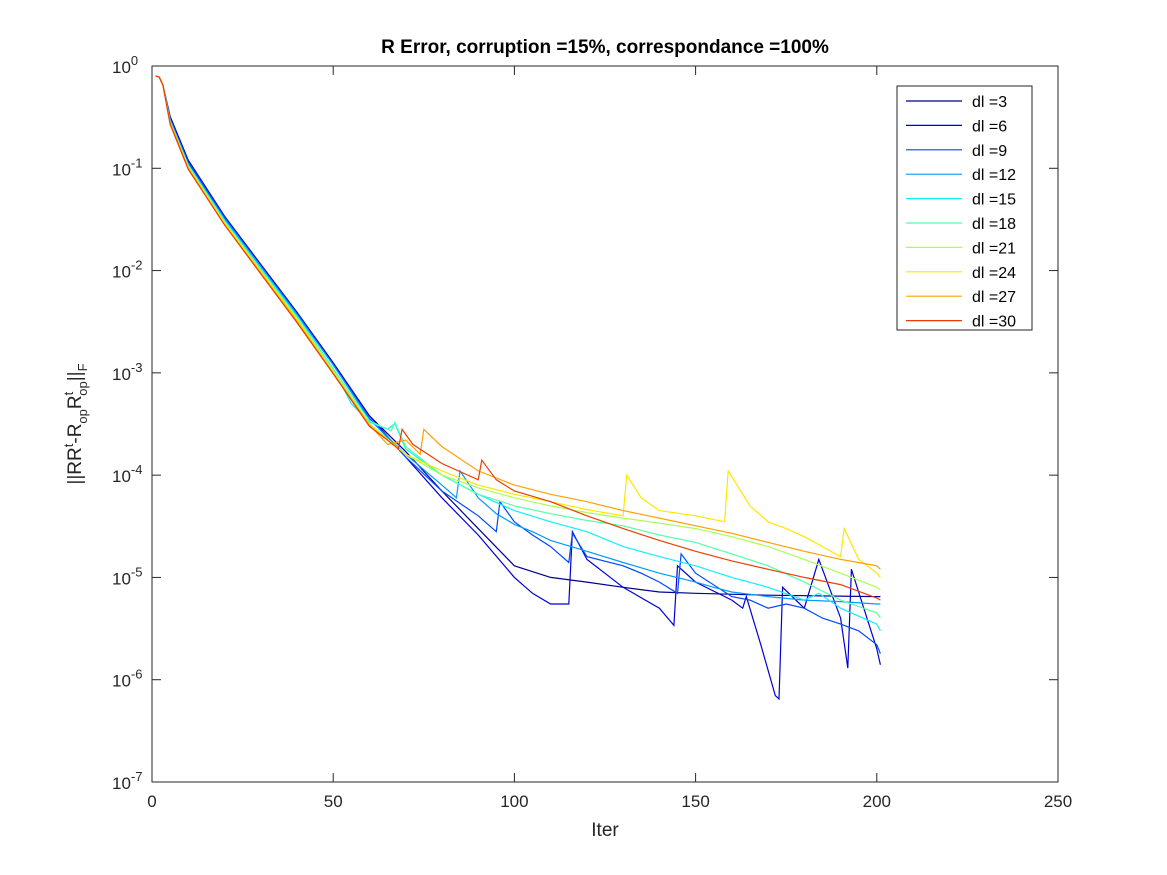 Image resolution: width=1167 pixels, height=875 pixels. Describe the element at coordinates (127, 167) in the screenshot. I see `y-tick-label: 10⁻¹` at that location.